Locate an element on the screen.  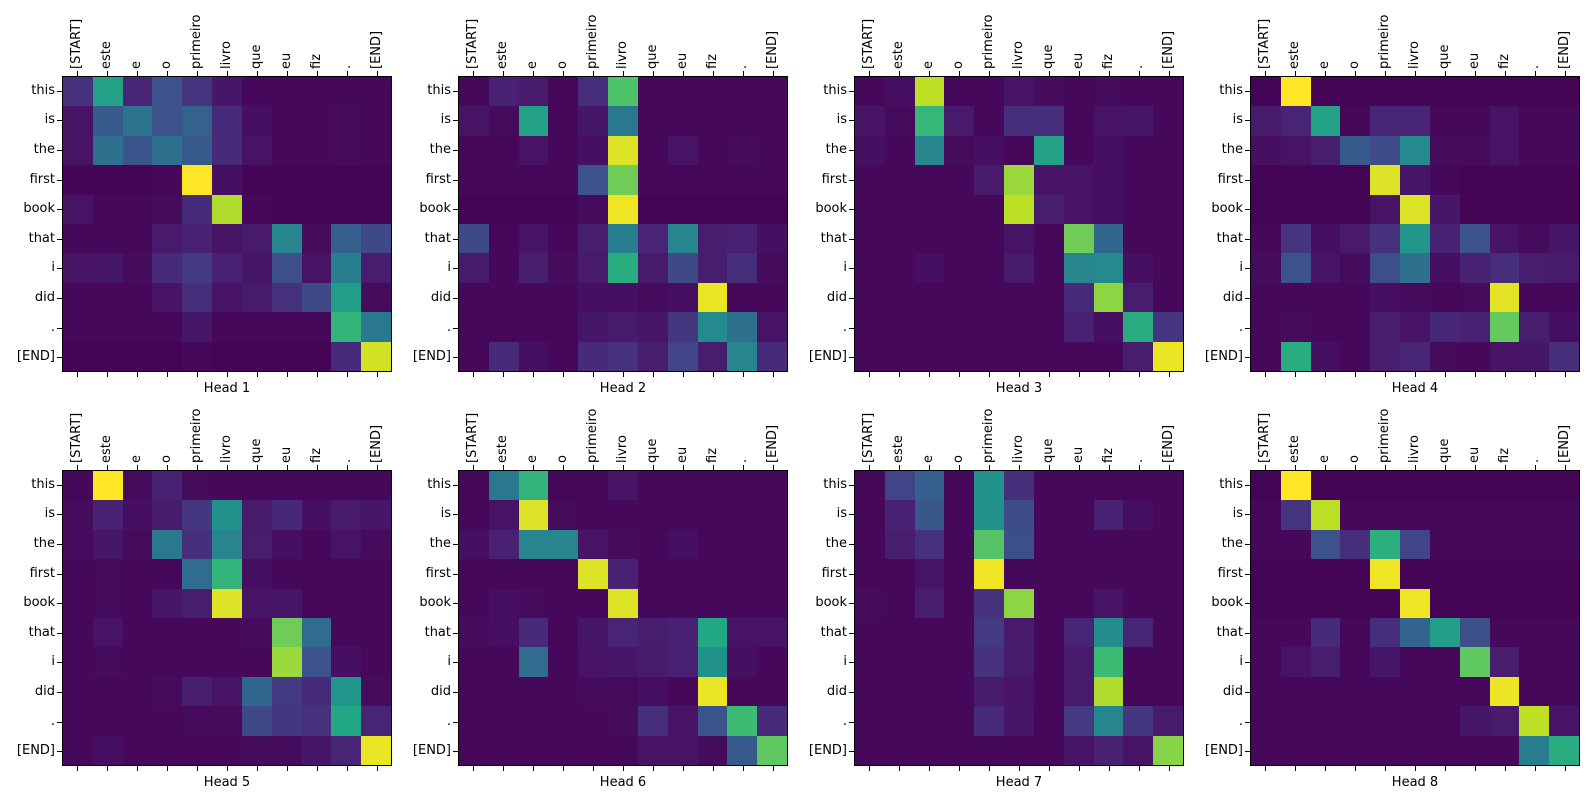
x-tick-label: . is located at coordinates (1138, 66).